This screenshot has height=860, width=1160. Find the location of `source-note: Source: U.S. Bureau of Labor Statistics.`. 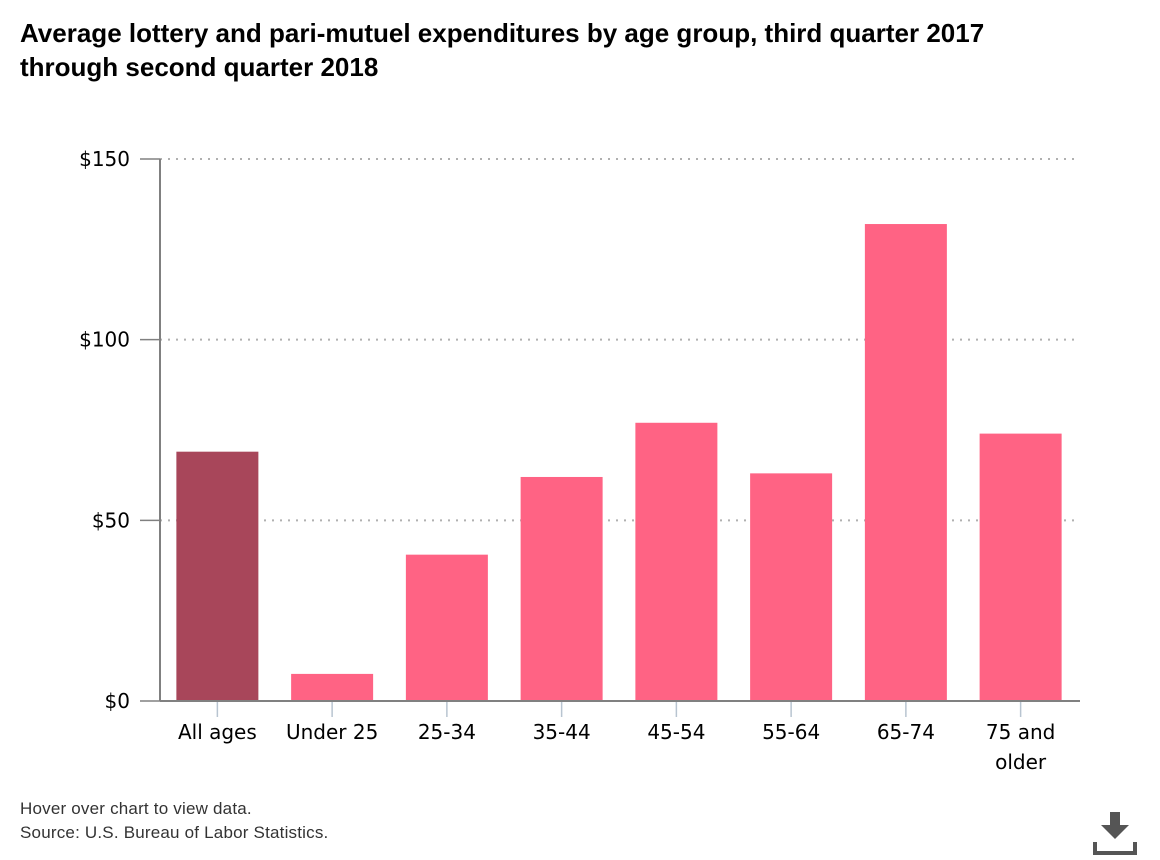

source-note: Source: U.S. Bureau of Labor Statistics. is located at coordinates (174, 832).